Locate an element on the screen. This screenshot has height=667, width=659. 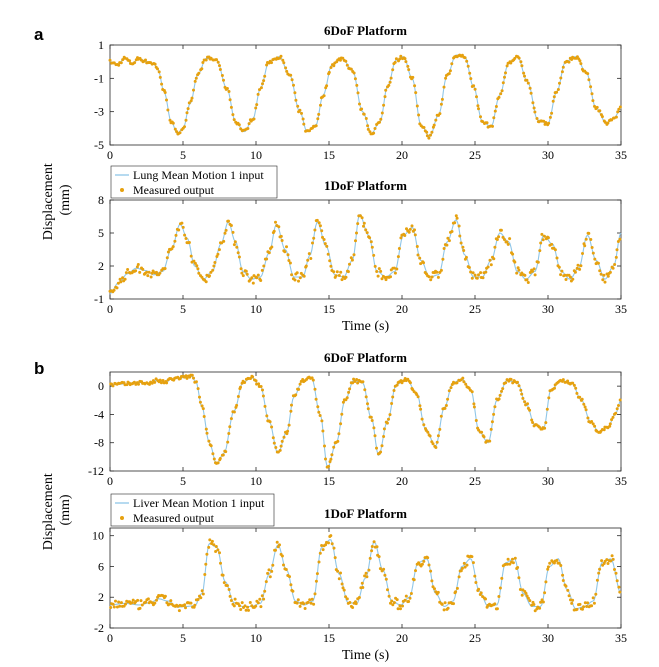
x-tick-label: 20 is located at coordinates (402, 638).